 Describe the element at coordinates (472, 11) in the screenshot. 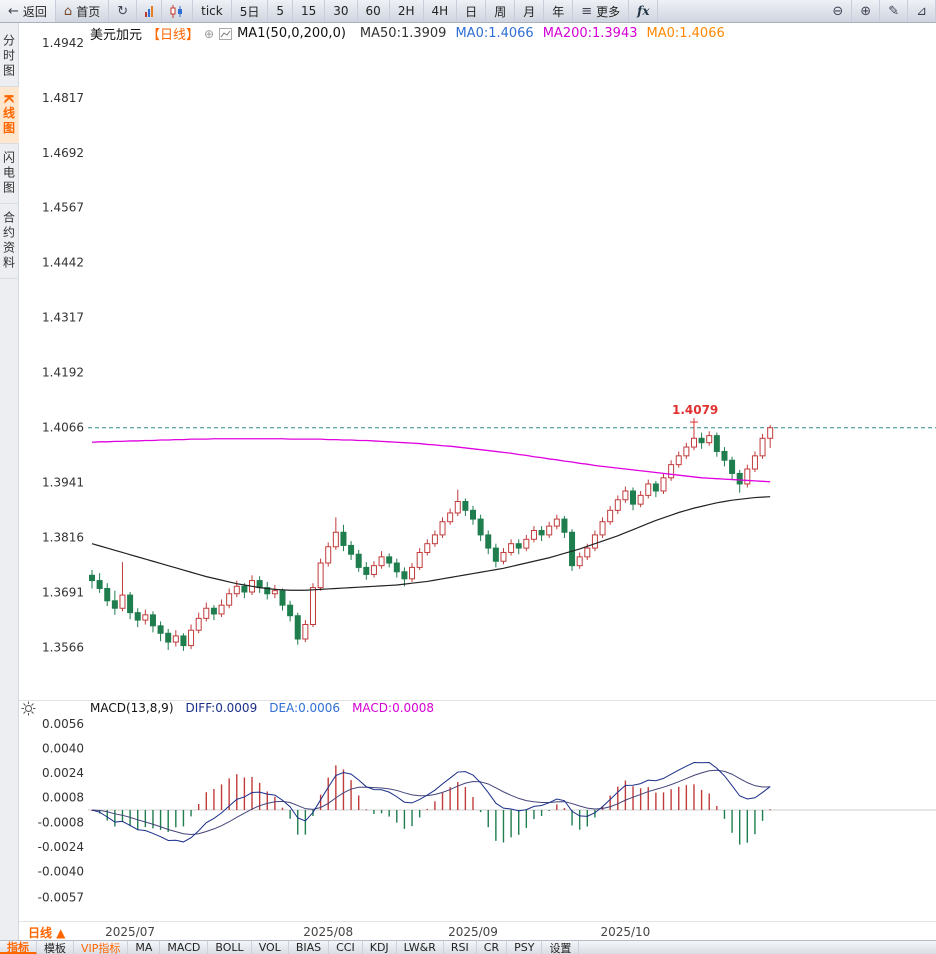

I see `period-button-日: 日` at that location.